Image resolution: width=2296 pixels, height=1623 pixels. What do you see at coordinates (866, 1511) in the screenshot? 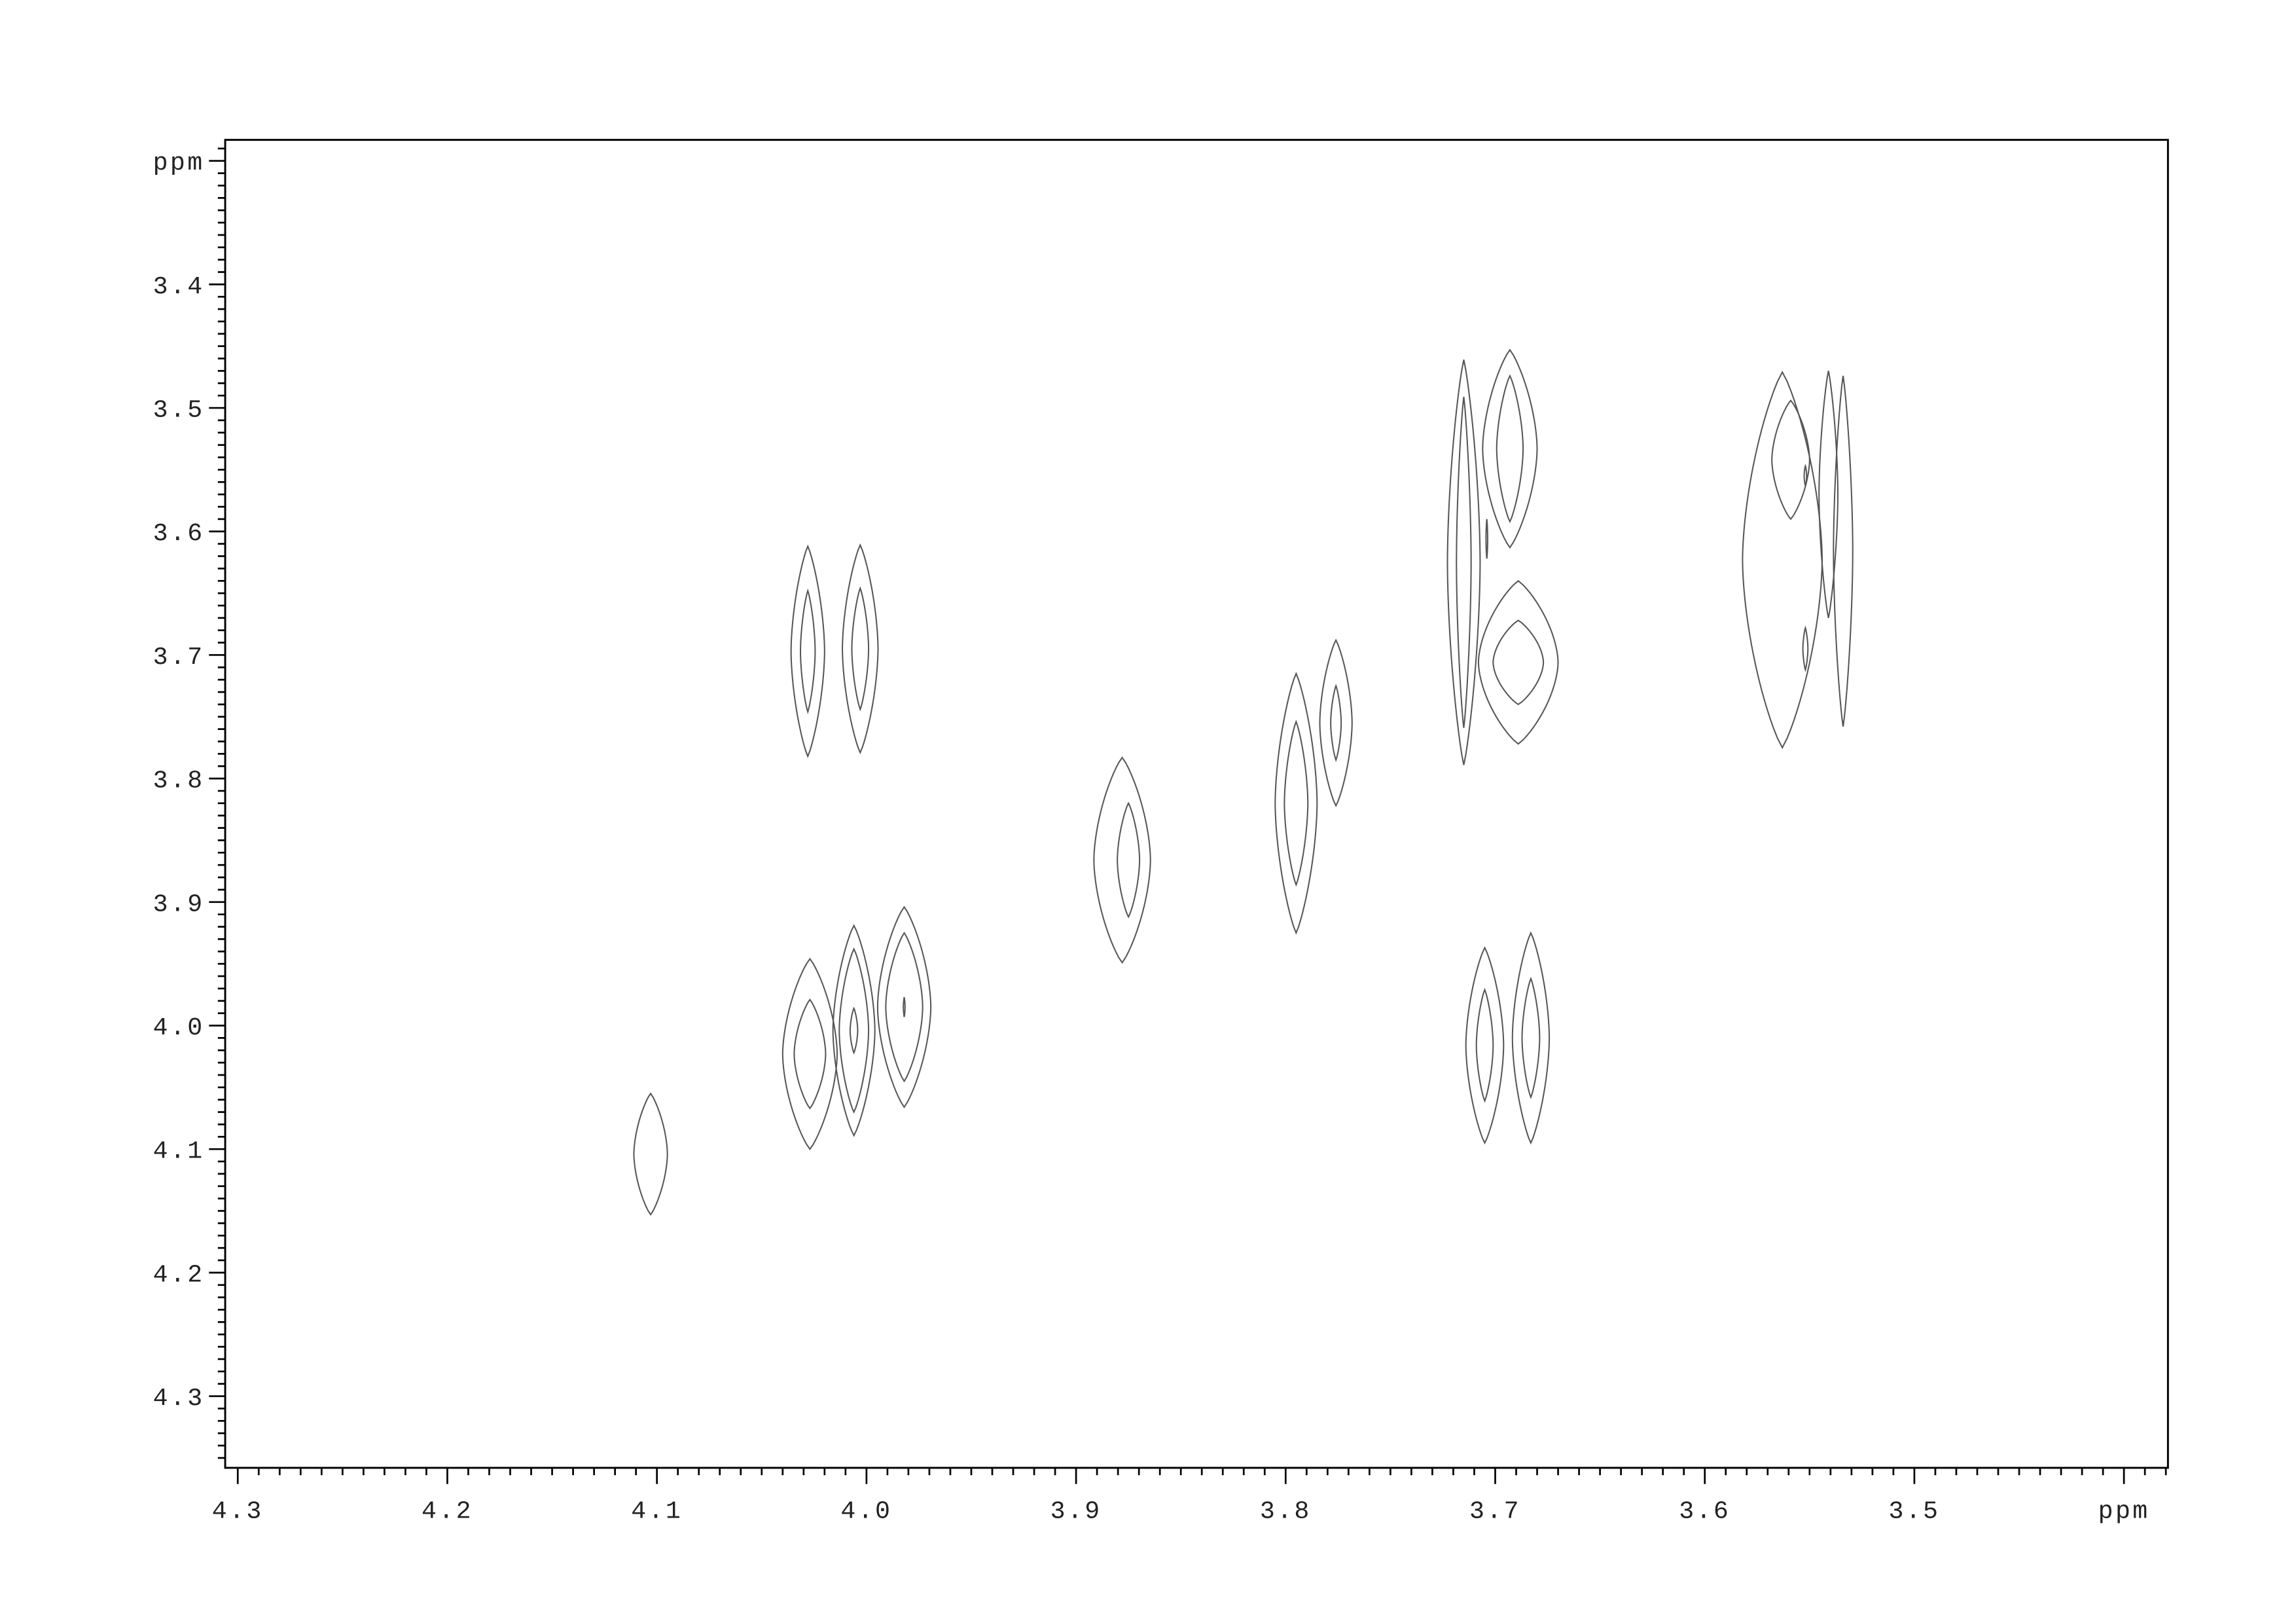
I see `x-tick-label: 4.0` at bounding box center [866, 1511].